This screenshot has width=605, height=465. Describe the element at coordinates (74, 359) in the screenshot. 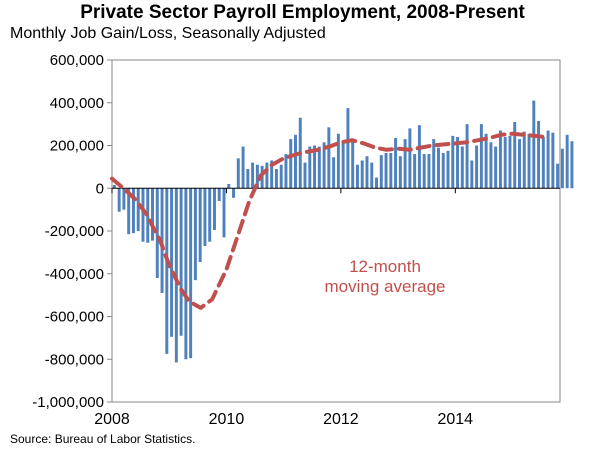

I see `y-tick-label: -800,000` at that location.